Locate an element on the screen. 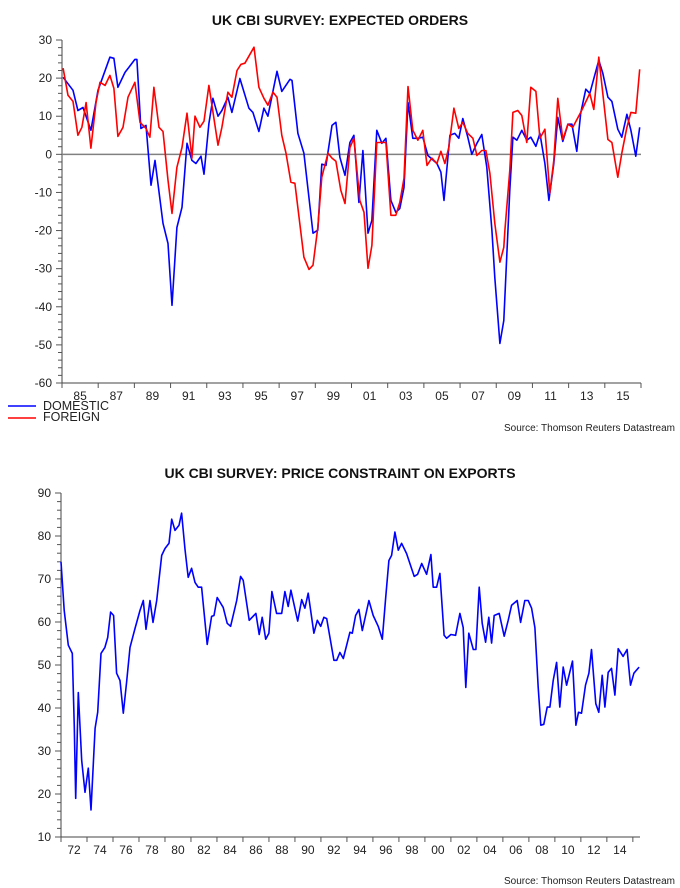 Image resolution: width=680 pixels, height=888 pixels. x-tick-label: 00 is located at coordinates (438, 850).